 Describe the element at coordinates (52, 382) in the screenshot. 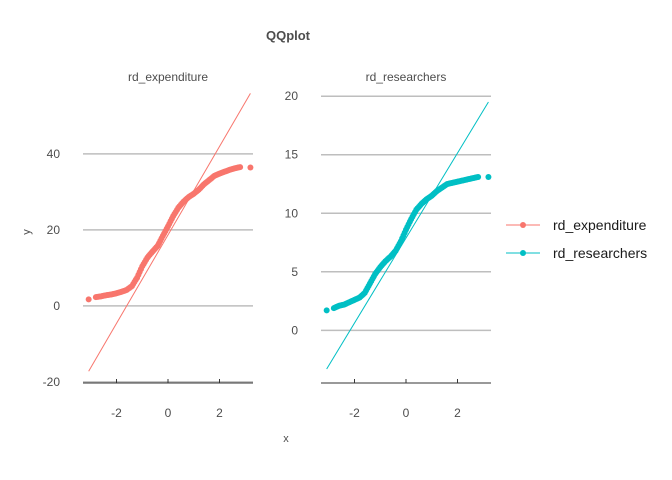

I see `y-tick-label: -20` at that location.